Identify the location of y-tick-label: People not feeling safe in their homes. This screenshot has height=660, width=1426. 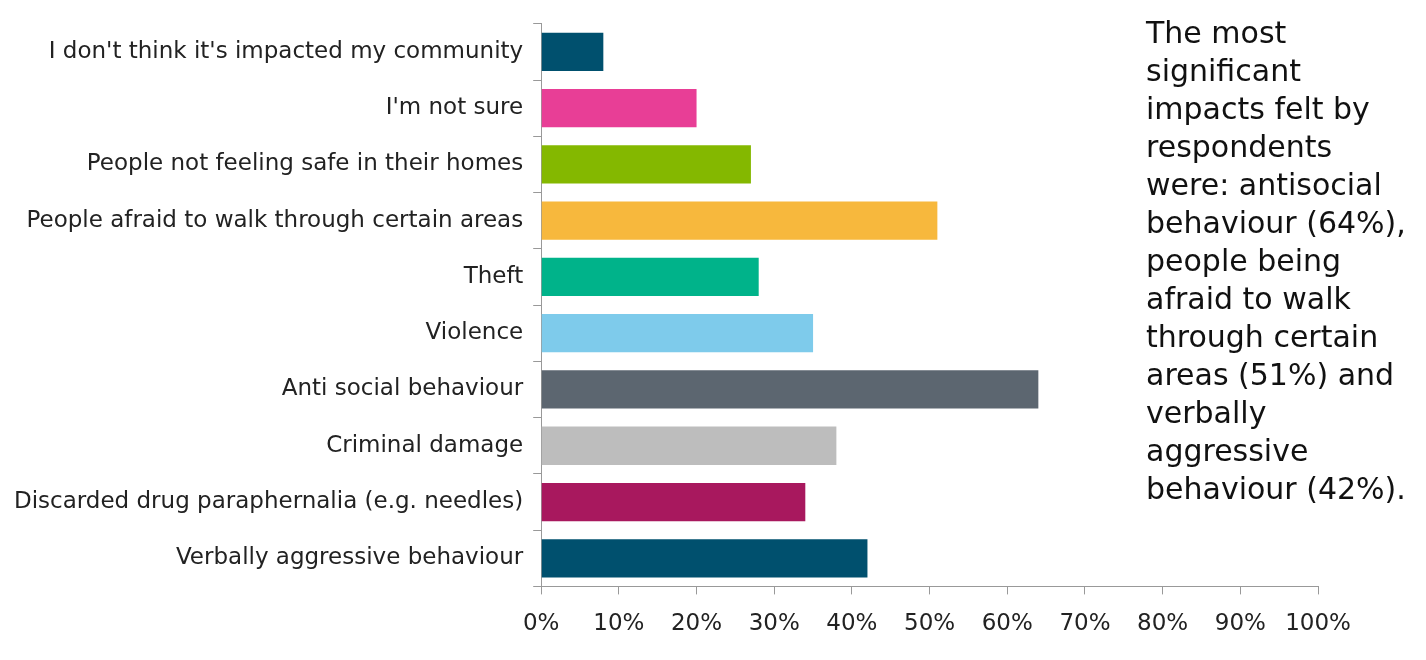
(305, 162).